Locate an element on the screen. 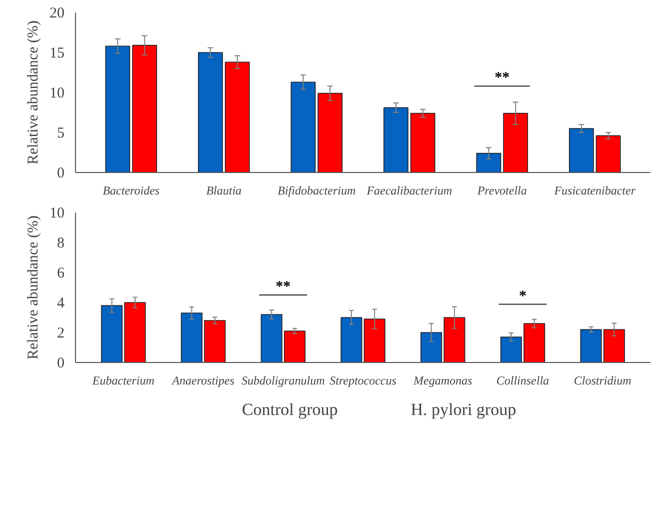  y-tick-label: 6 is located at coordinates (61, 274).